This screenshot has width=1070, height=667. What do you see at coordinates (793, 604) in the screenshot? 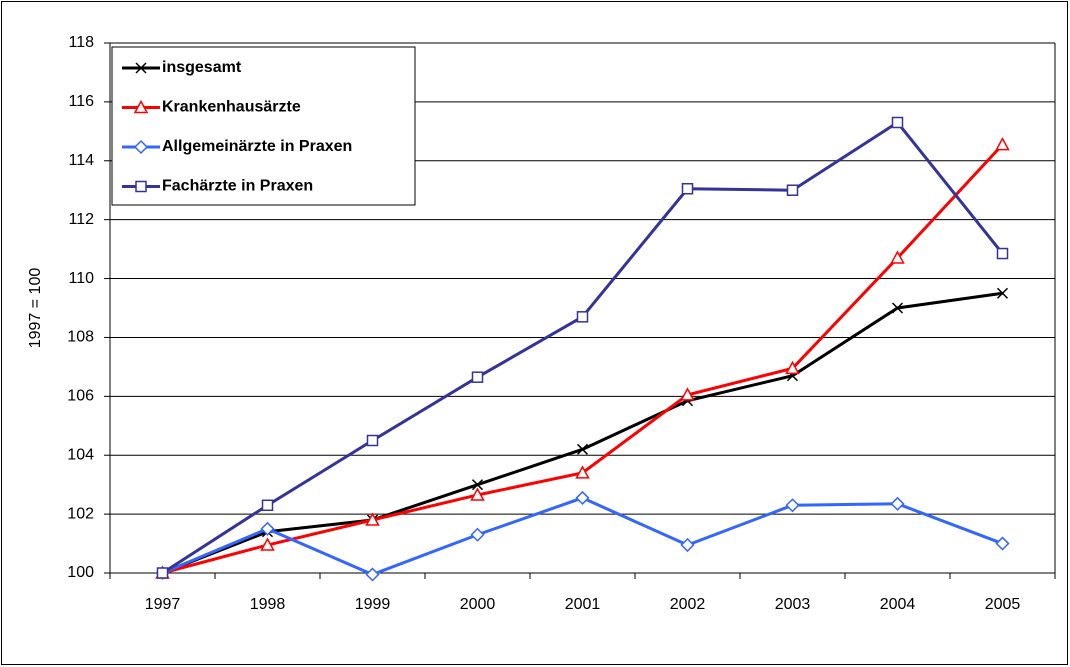
I see `x-tick-label: 2003` at bounding box center [793, 604].